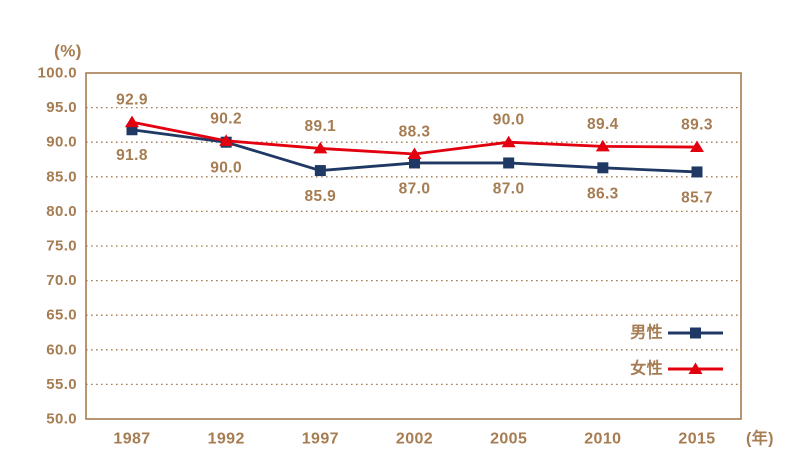  Describe the element at coordinates (61, 107) in the screenshot. I see `y-axis-tick-label: 95.0` at that location.